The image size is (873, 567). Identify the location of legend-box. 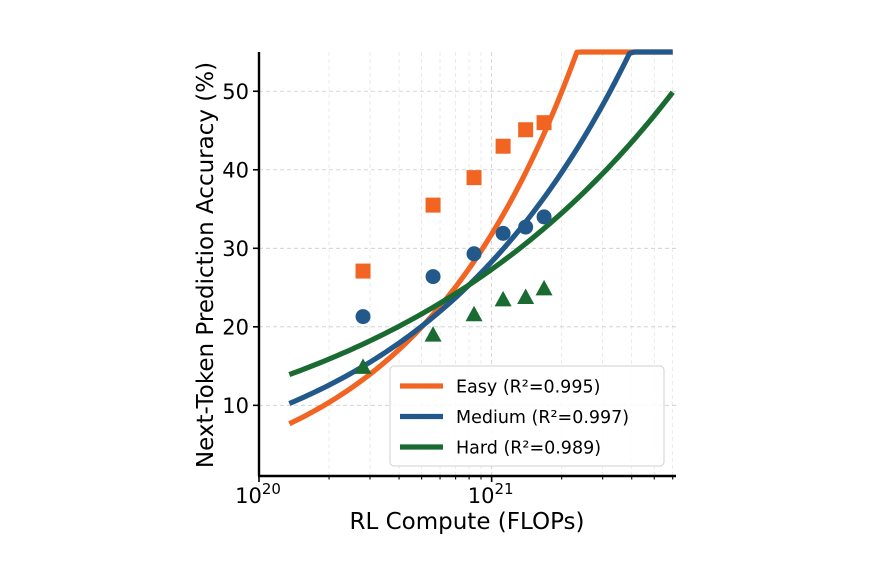
(527, 416).